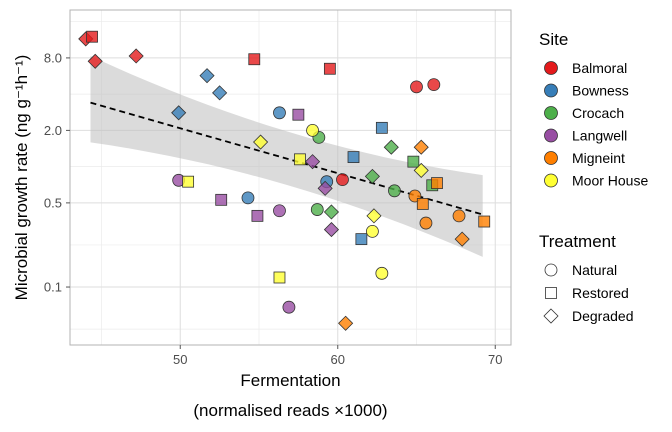 The width and height of the screenshot is (672, 432). I want to click on legend-label-bowness: Bowness, so click(600, 91).